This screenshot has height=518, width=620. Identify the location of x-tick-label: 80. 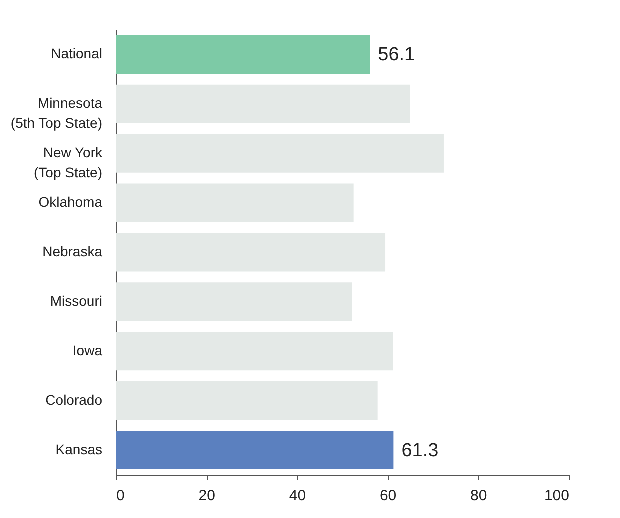
(479, 496).